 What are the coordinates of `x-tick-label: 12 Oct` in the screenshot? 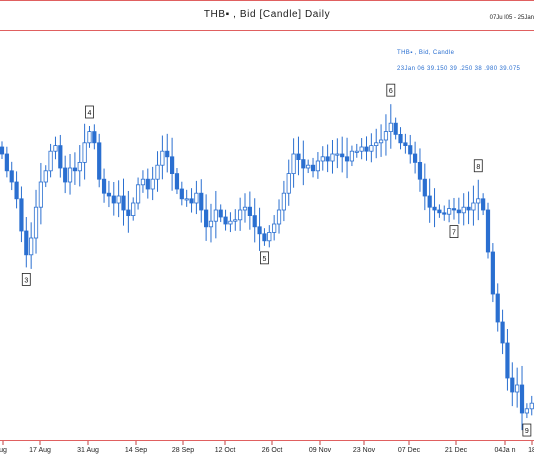 It's located at (225, 450).